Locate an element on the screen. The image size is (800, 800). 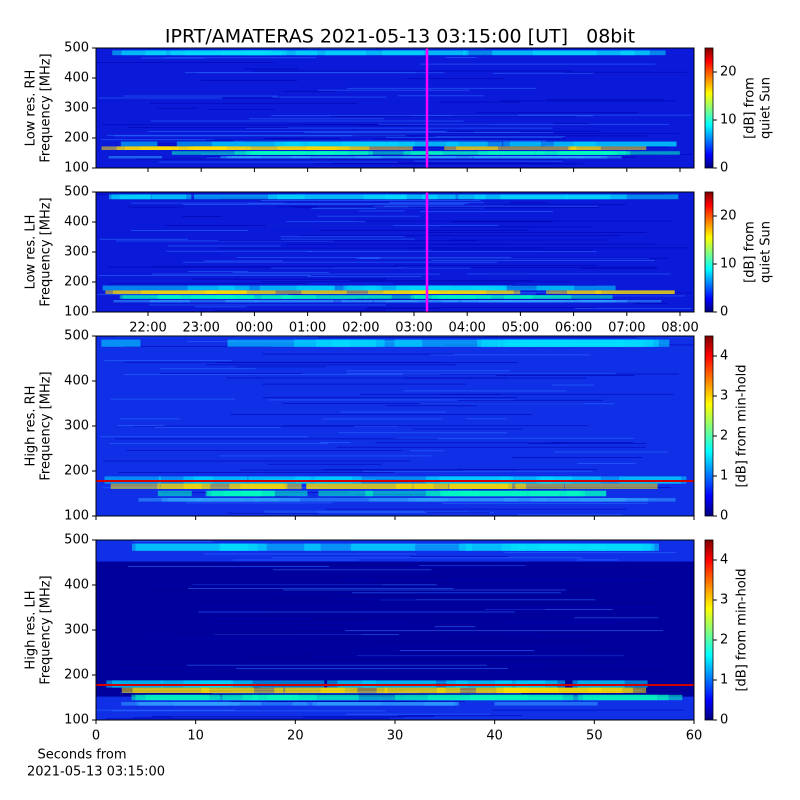
colorbar-tick-label: 3 is located at coordinates (724, 600).